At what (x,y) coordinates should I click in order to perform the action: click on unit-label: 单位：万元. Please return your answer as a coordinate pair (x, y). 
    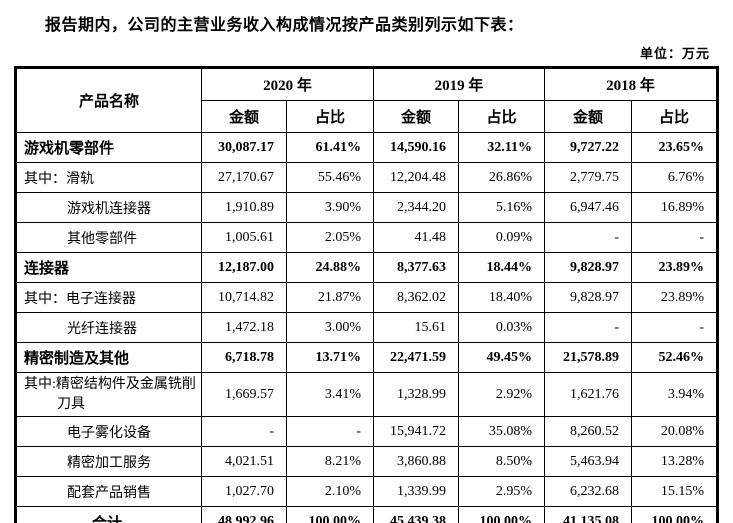
    Looking at the image, I should click on (674, 53).